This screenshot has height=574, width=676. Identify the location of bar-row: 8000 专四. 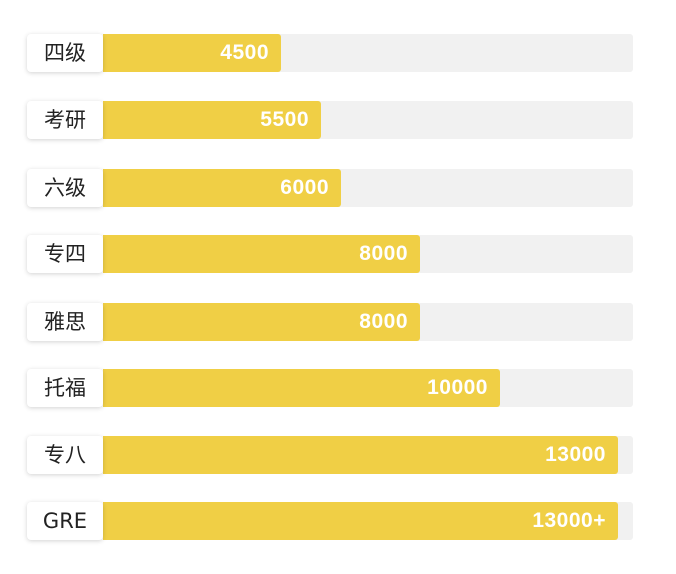
(338, 255).